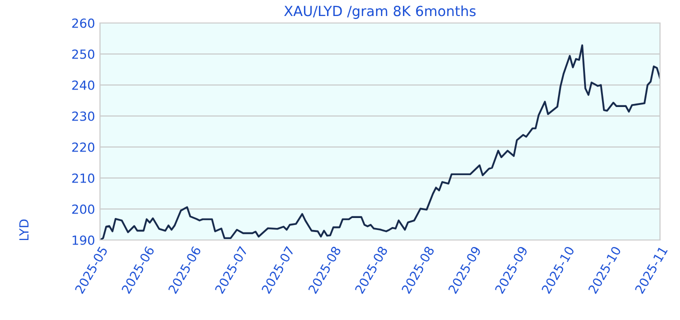  What do you see at coordinates (83, 240) in the screenshot?
I see `y-tick-label: 190` at bounding box center [83, 240].